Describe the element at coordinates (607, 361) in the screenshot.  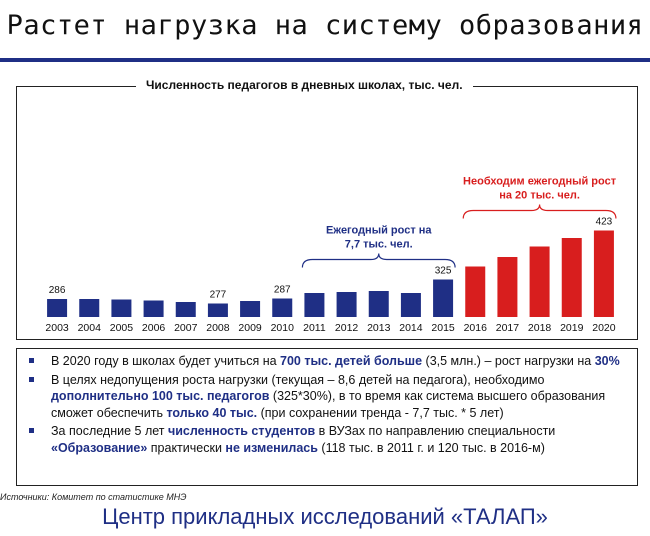
I see `highlight-text: 30%` at that location.